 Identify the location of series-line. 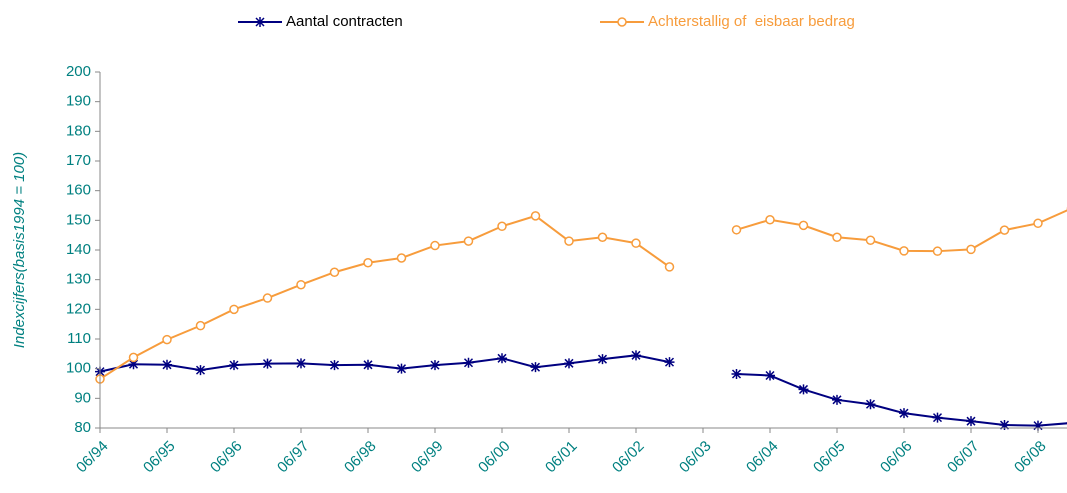
(583, 390).